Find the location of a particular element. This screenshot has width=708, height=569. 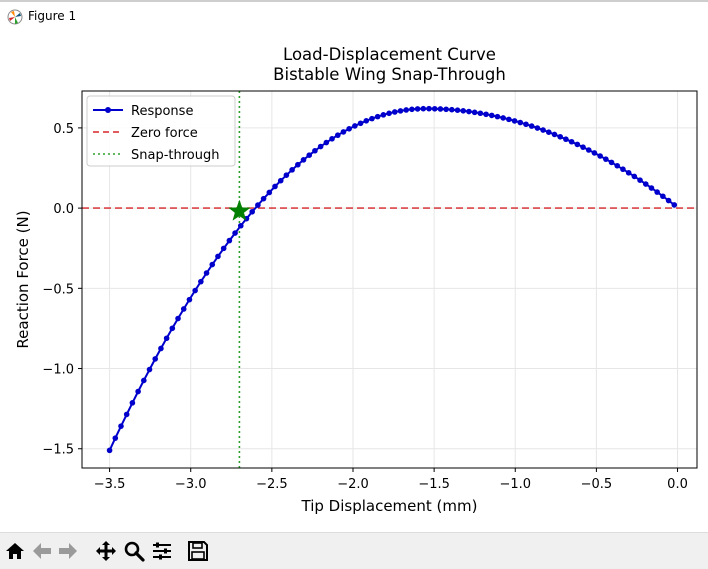

home-button is located at coordinates (15, 551).